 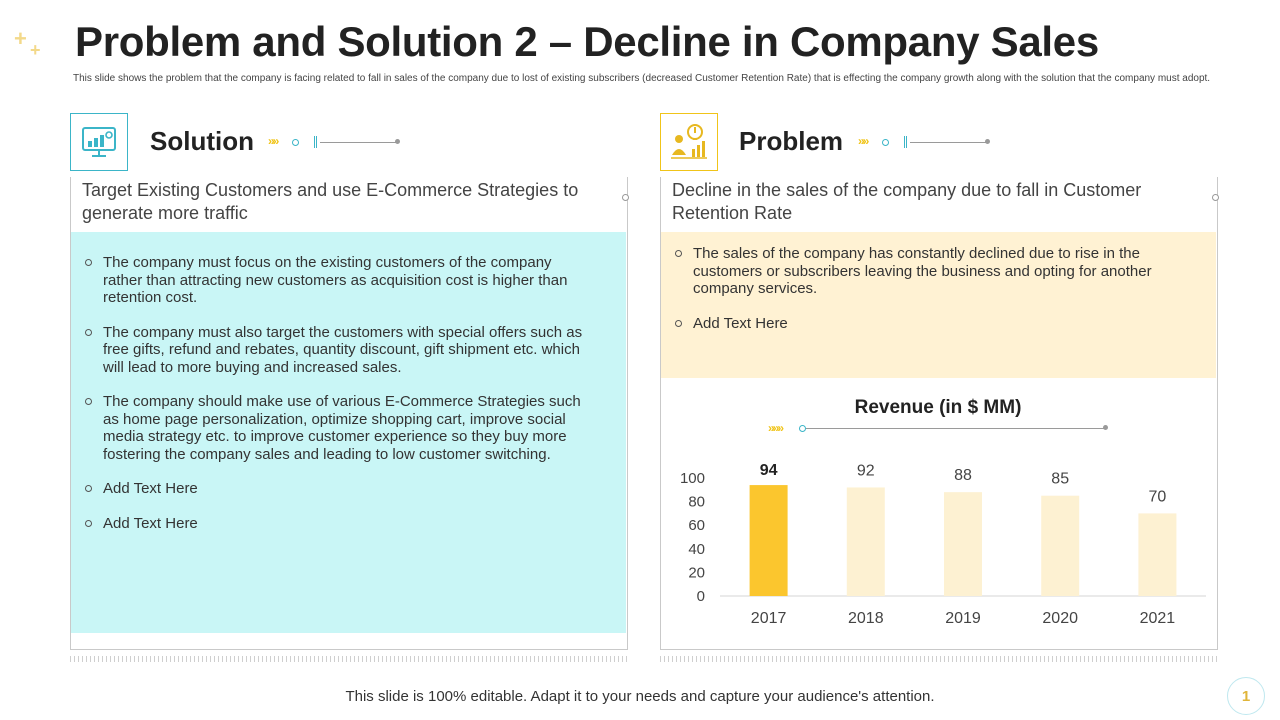 I want to click on page-number: 1, so click(x=1246, y=696).